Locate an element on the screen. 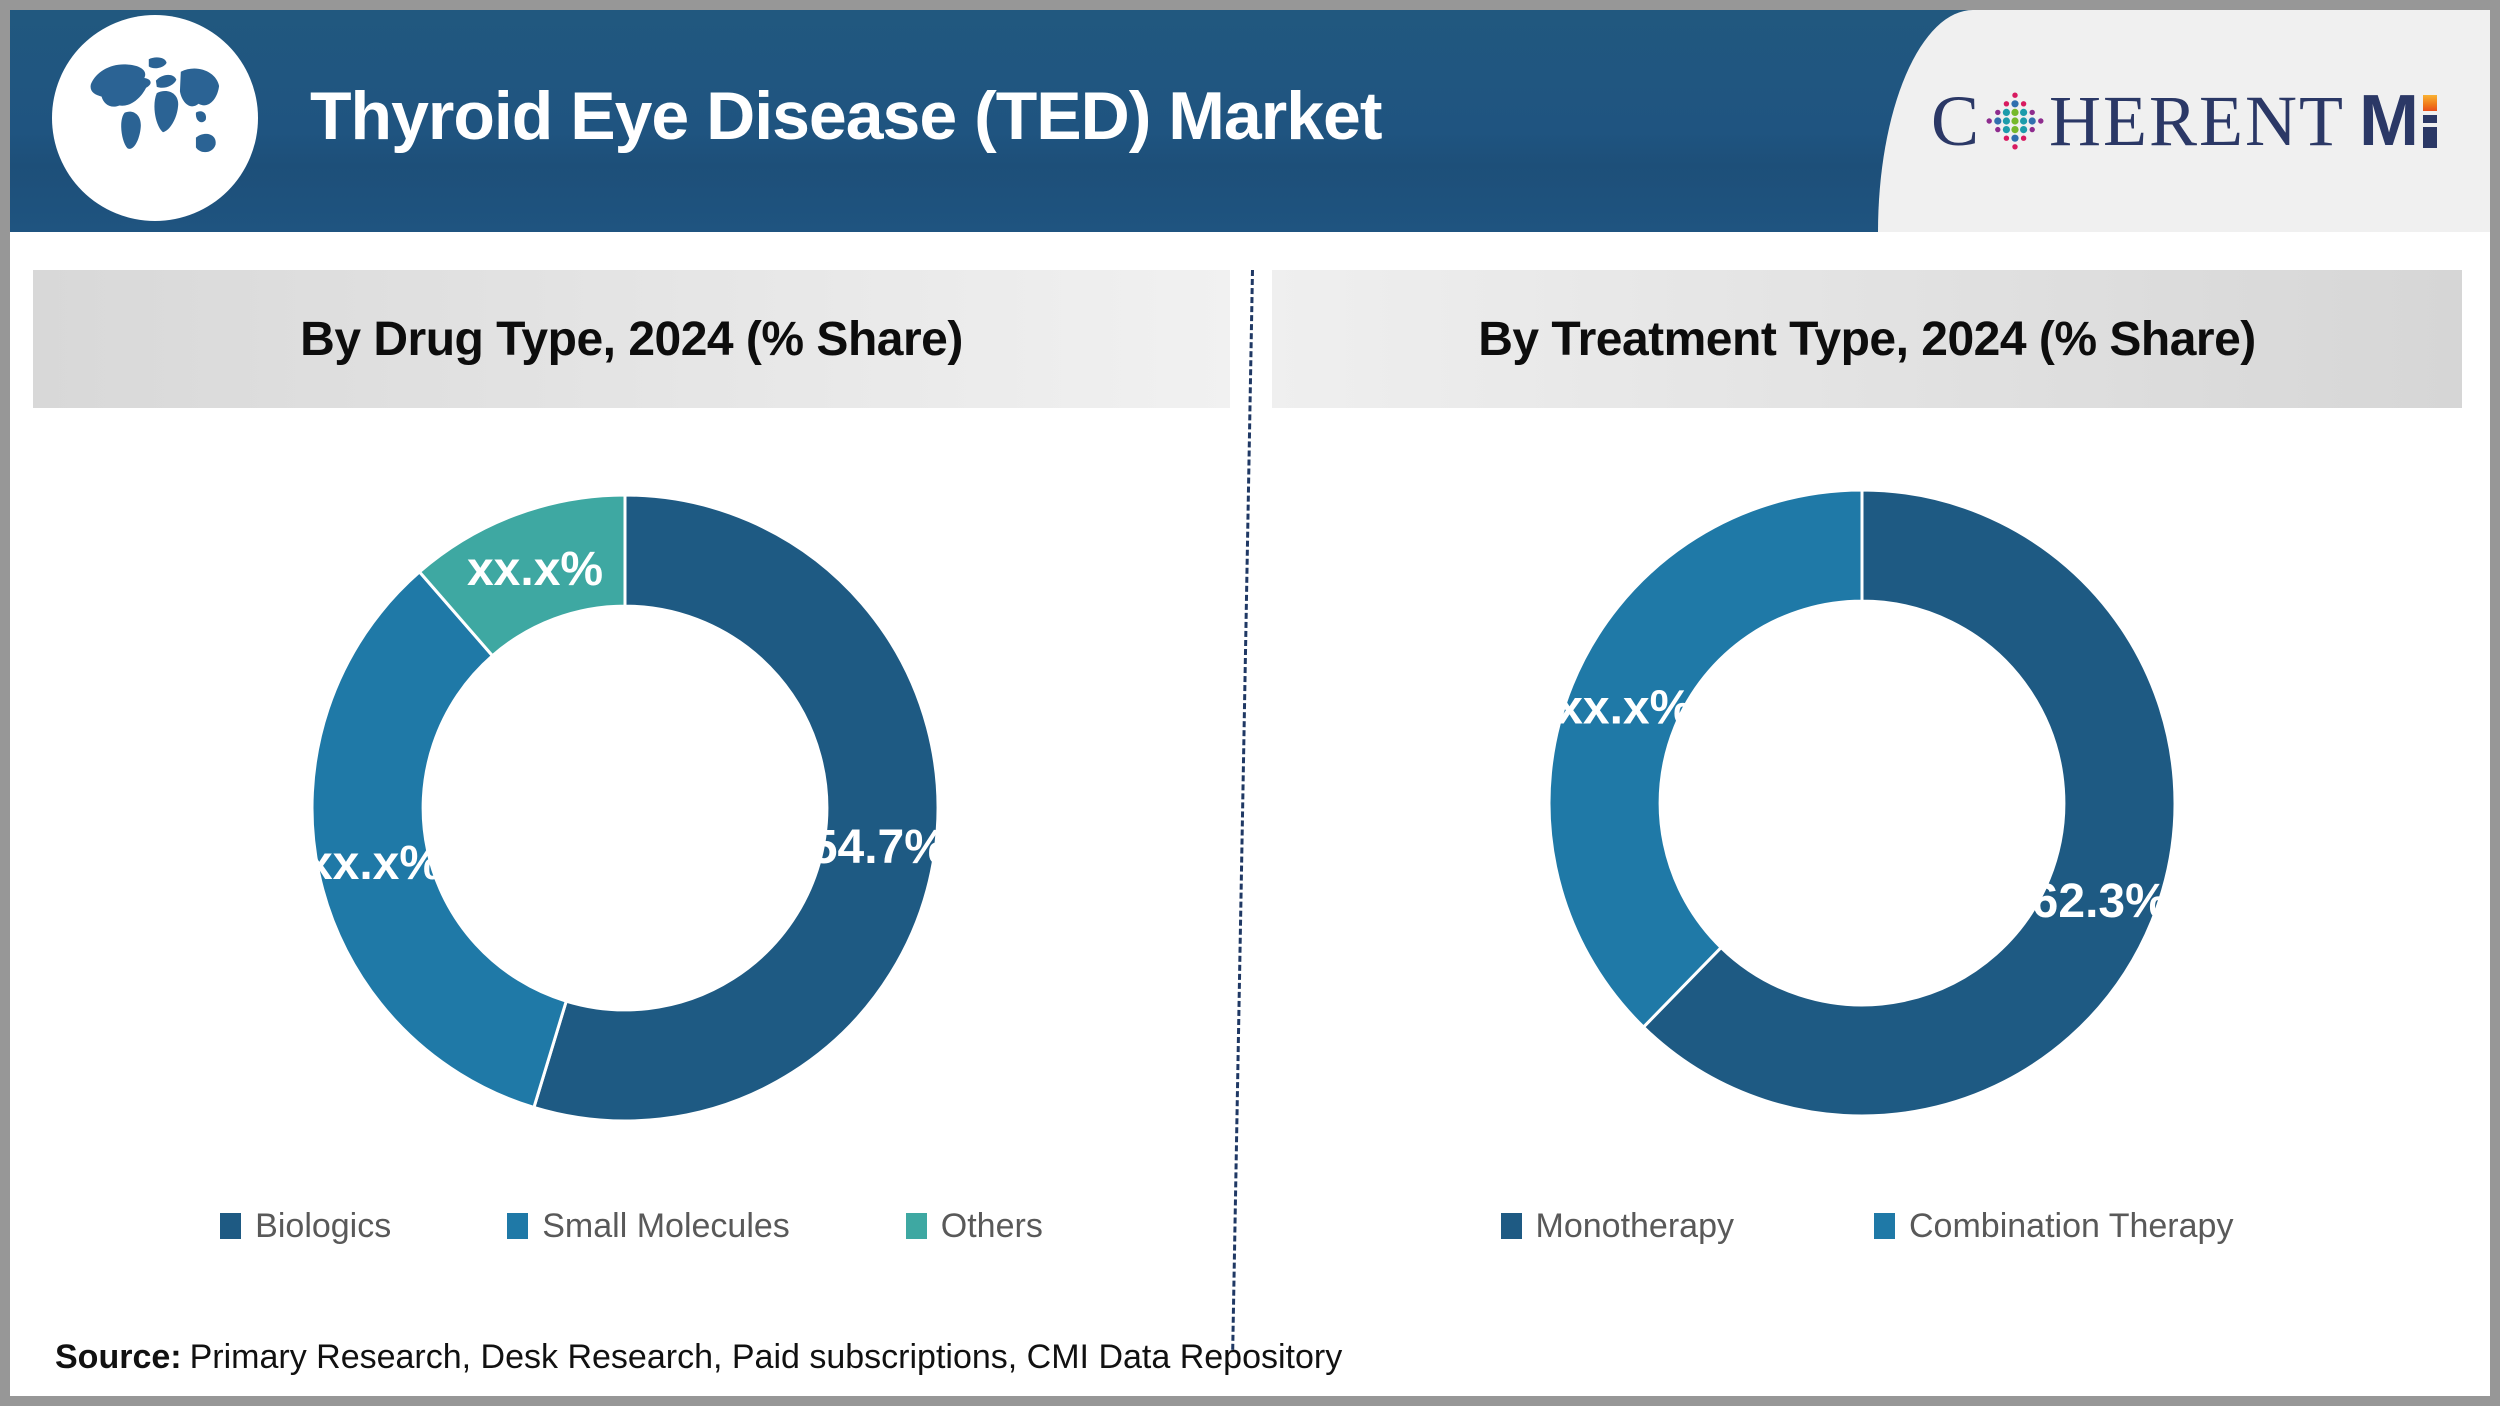  panel-title-drug-type: By Drug Type, 2024 (% Share) is located at coordinates (631, 339).